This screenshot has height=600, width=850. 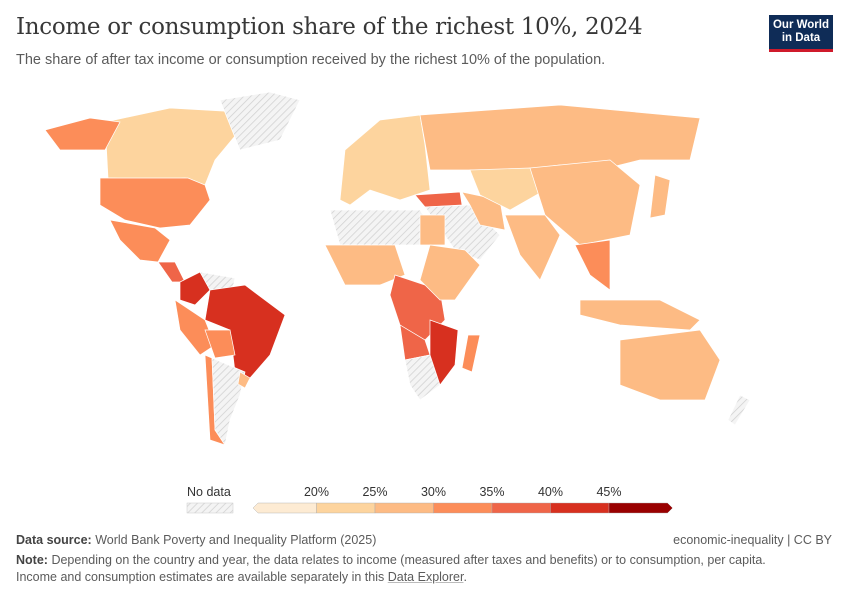 I want to click on country-egypt, so click(x=432, y=230).